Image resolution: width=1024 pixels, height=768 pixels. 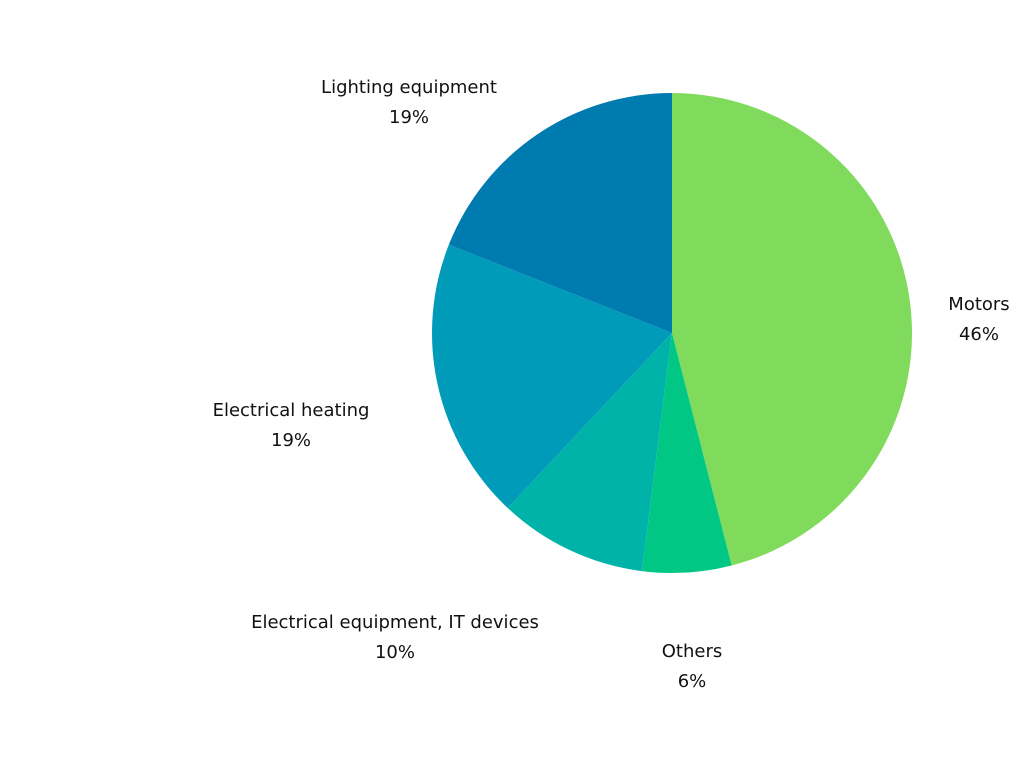 What do you see at coordinates (686, 453) in the screenshot?
I see `pie-slice-others` at bounding box center [686, 453].